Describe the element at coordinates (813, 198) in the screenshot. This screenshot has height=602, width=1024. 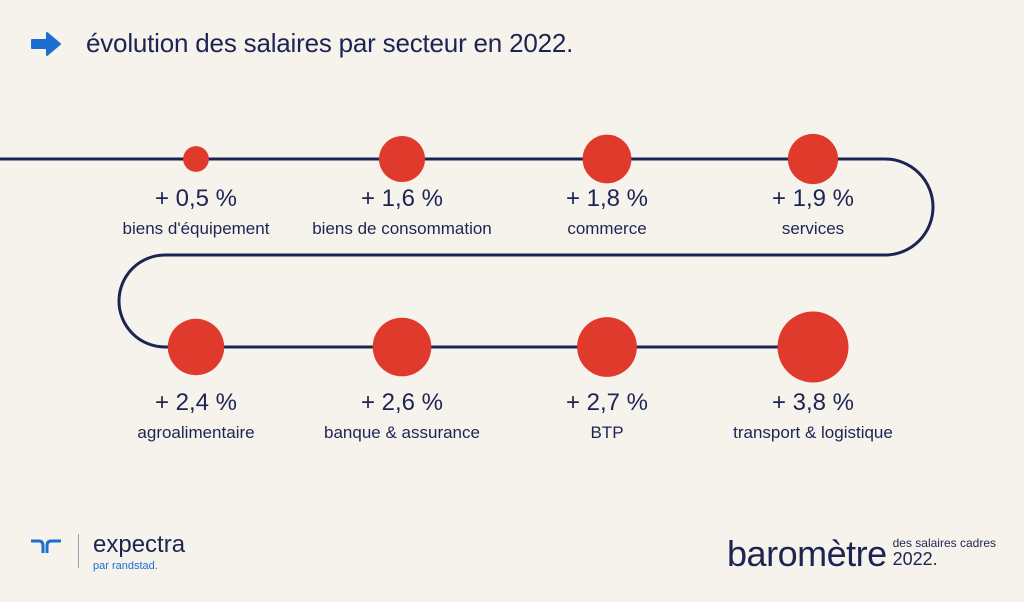
I see `value-label-3: + 1,9 %` at that location.